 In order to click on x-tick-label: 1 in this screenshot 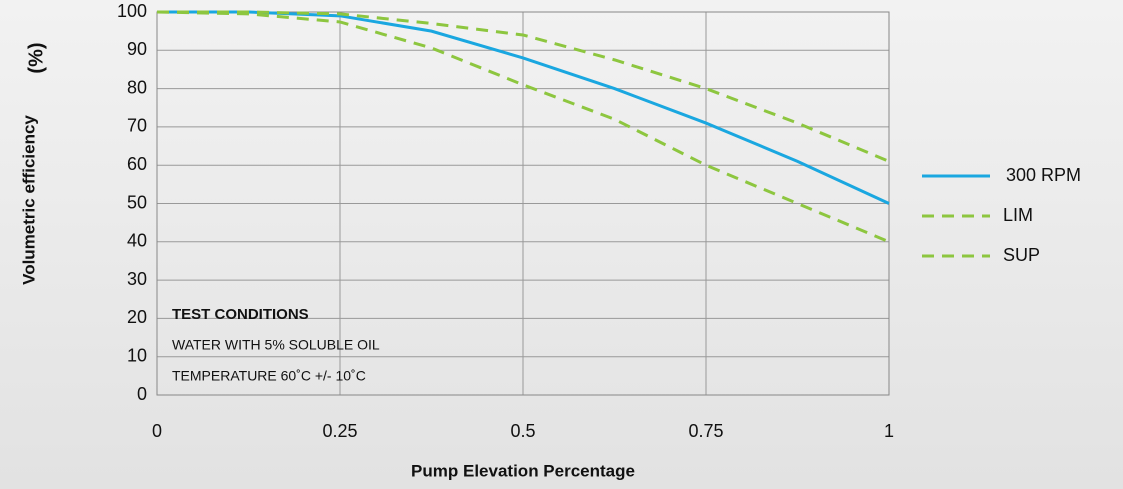, I will do `click(889, 431)`.